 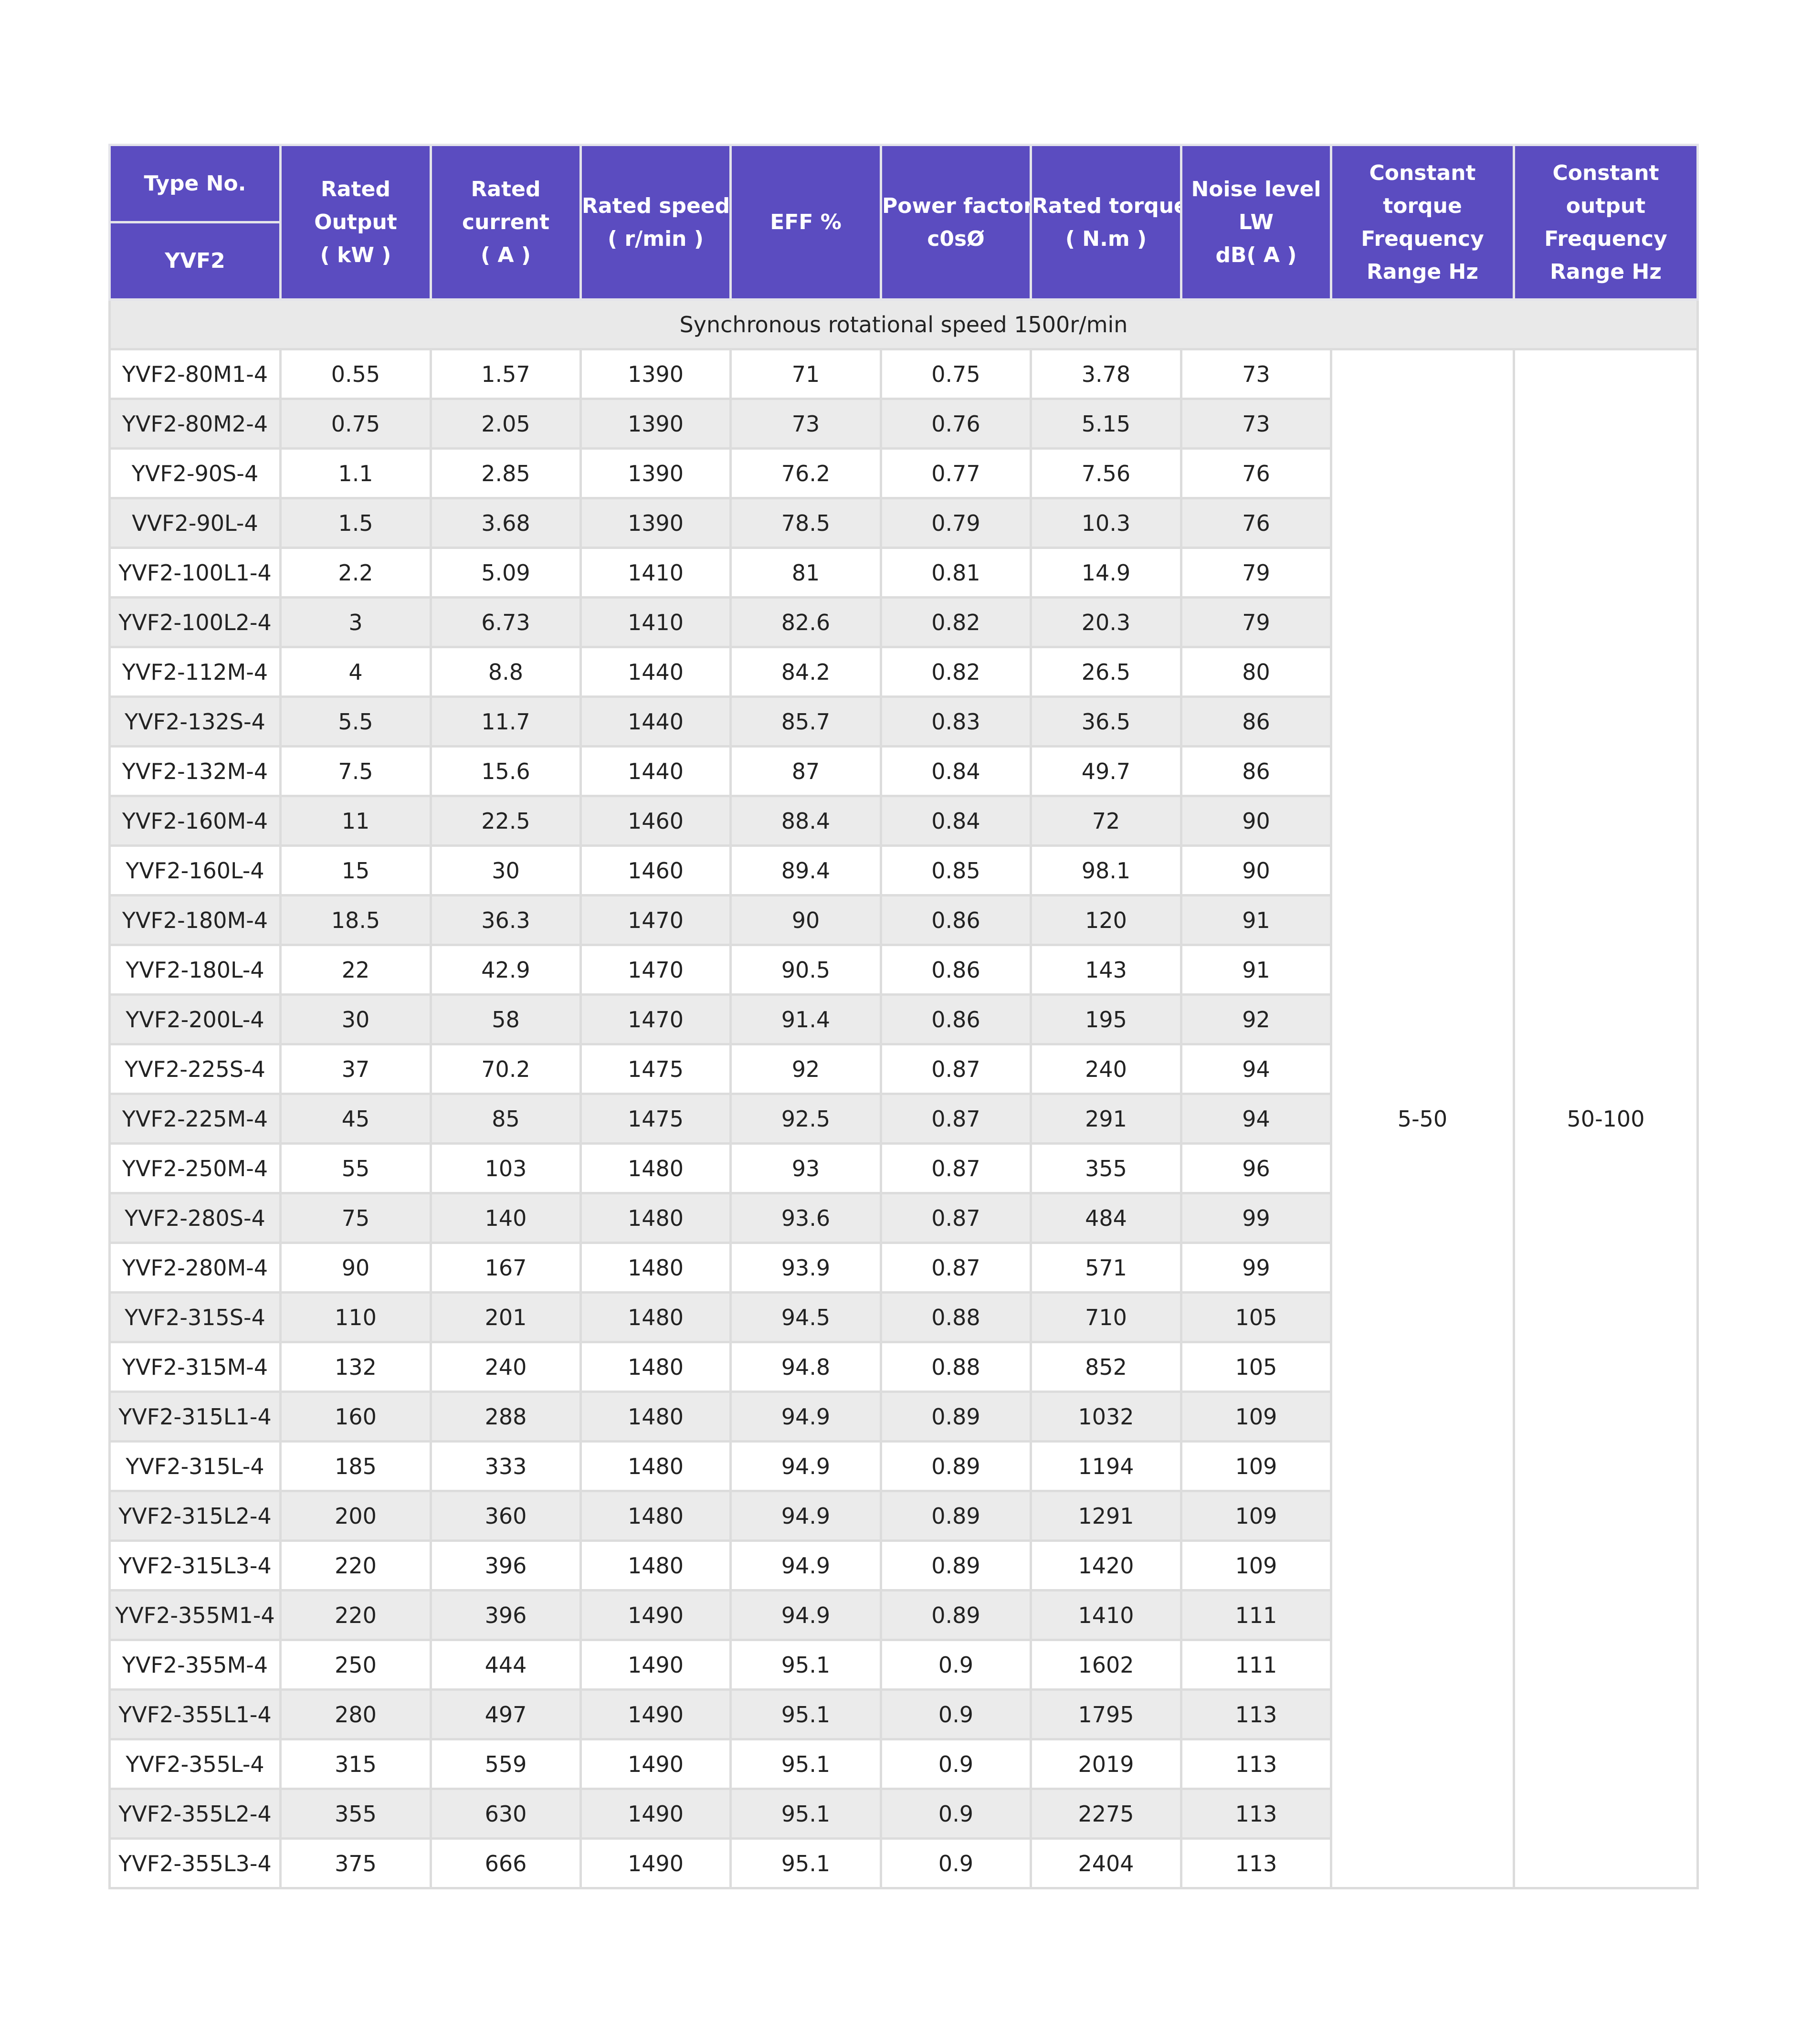 I want to click on header-cell: Type No., so click(x=195, y=183).